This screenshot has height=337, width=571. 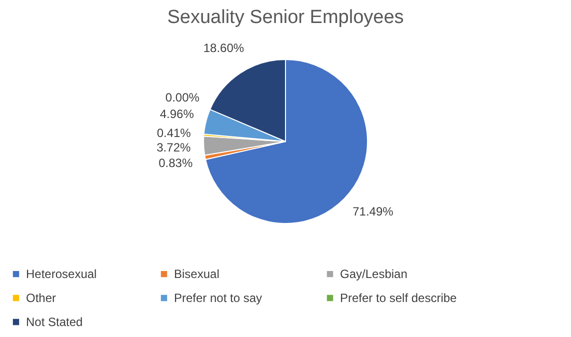 I want to click on data-label: 0.83%, so click(x=175, y=163).